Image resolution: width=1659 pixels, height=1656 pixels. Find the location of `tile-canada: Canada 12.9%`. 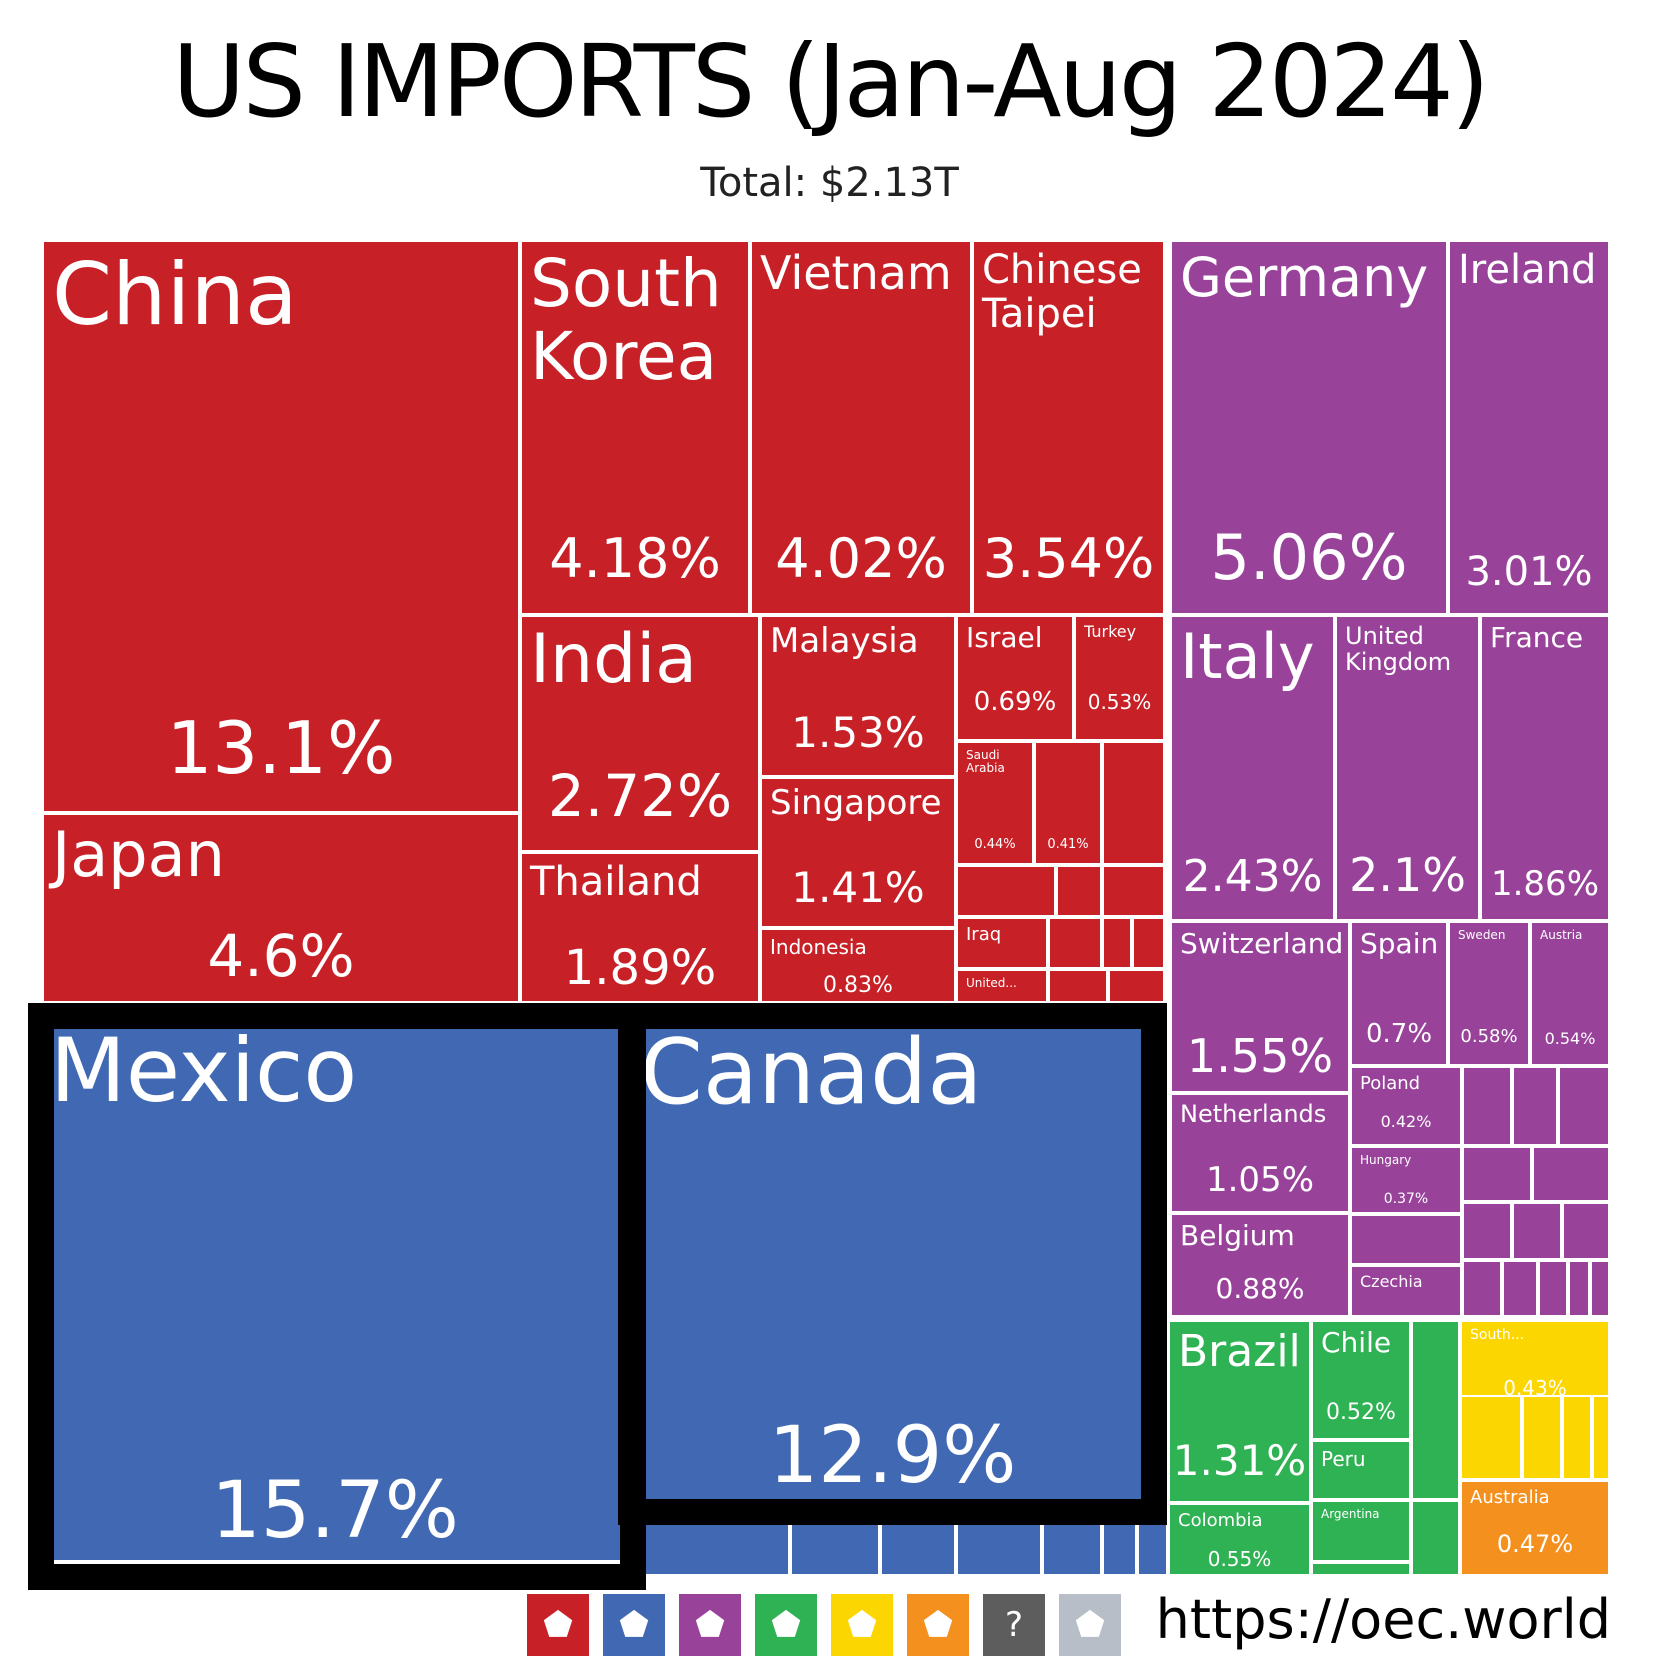

tile-canada: Canada 12.9% is located at coordinates (892, 1258).